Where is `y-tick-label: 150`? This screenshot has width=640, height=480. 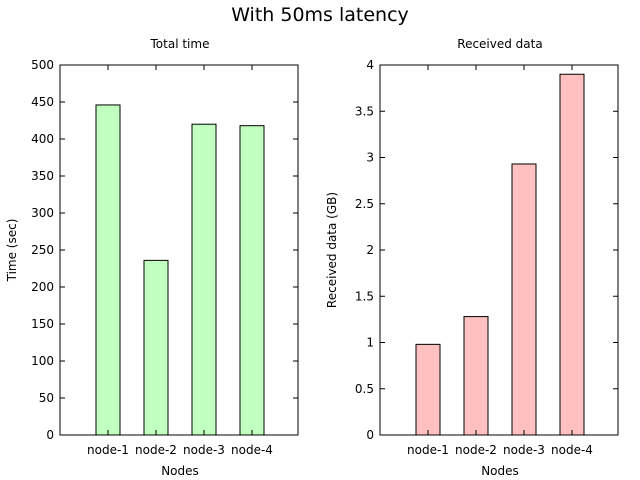 y-tick-label: 150 is located at coordinates (42, 324).